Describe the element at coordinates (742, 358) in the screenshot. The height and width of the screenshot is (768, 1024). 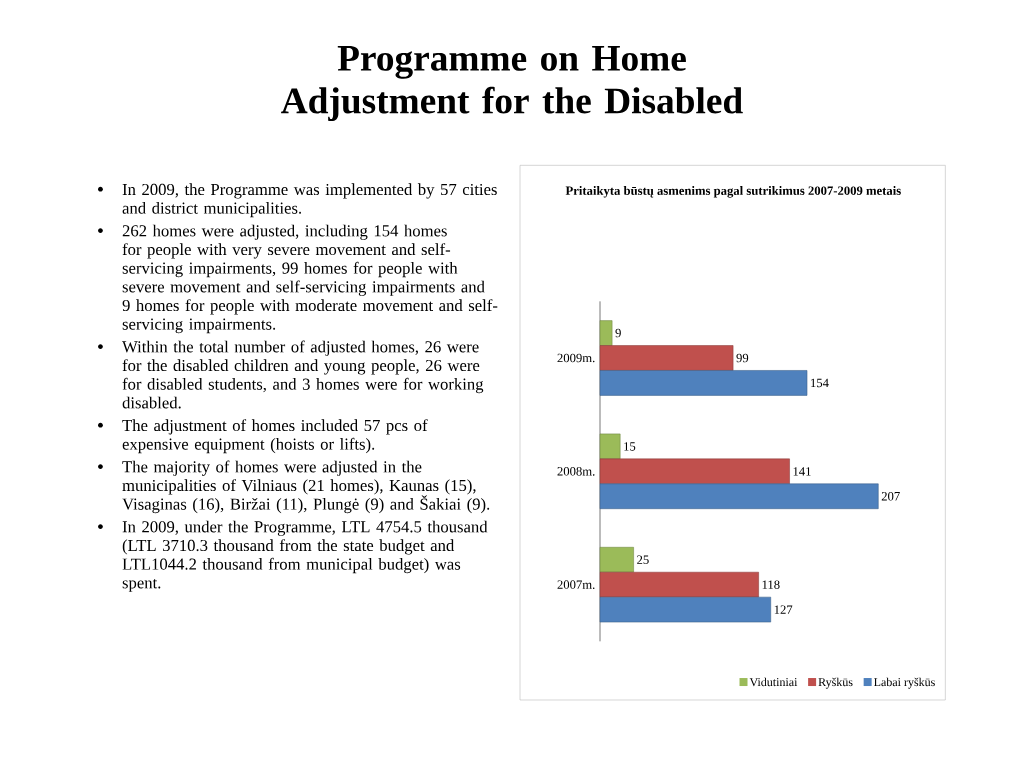
I see `data-label: 99` at that location.